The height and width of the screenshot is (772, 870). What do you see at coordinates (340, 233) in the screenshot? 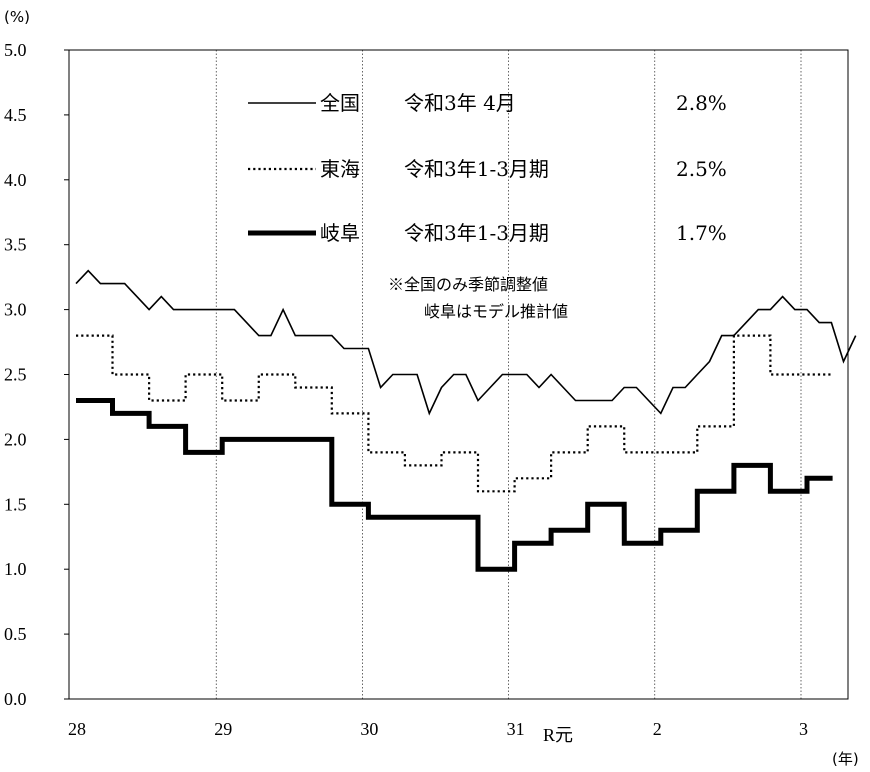
I see `legend-label-gifu: 岐阜` at bounding box center [340, 233].